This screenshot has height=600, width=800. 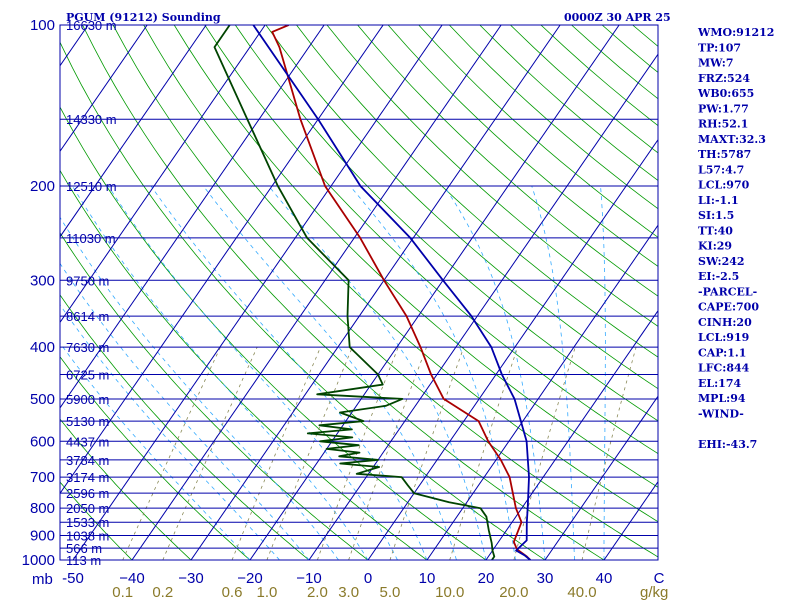 I want to click on temperature-tick-label: −20, so click(x=249, y=578).